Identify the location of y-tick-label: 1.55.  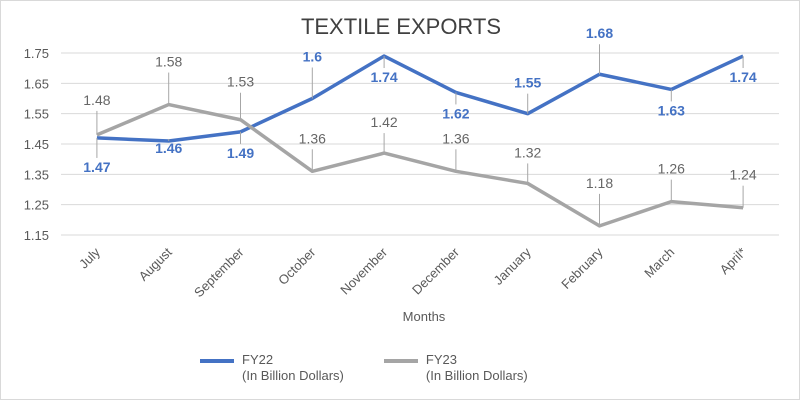
(36, 114).